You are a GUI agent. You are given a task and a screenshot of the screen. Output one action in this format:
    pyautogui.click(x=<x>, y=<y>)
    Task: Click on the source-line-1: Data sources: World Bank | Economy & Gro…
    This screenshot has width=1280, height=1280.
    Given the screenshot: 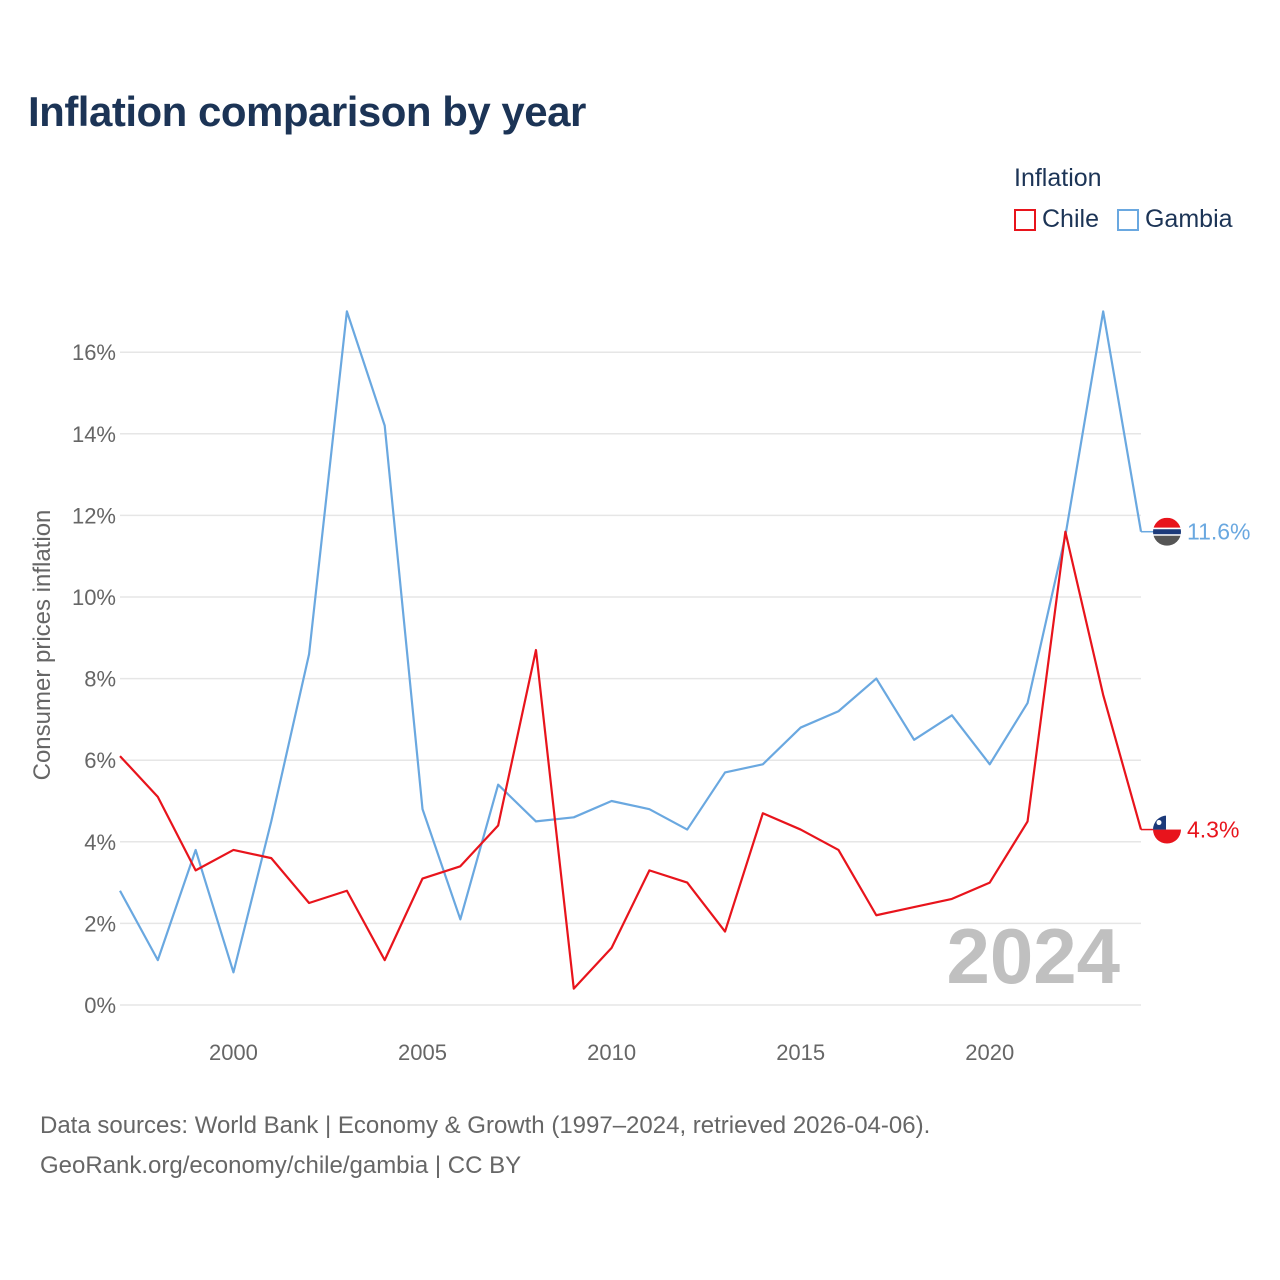 What is the action you would take?
    pyautogui.click(x=485, y=1125)
    